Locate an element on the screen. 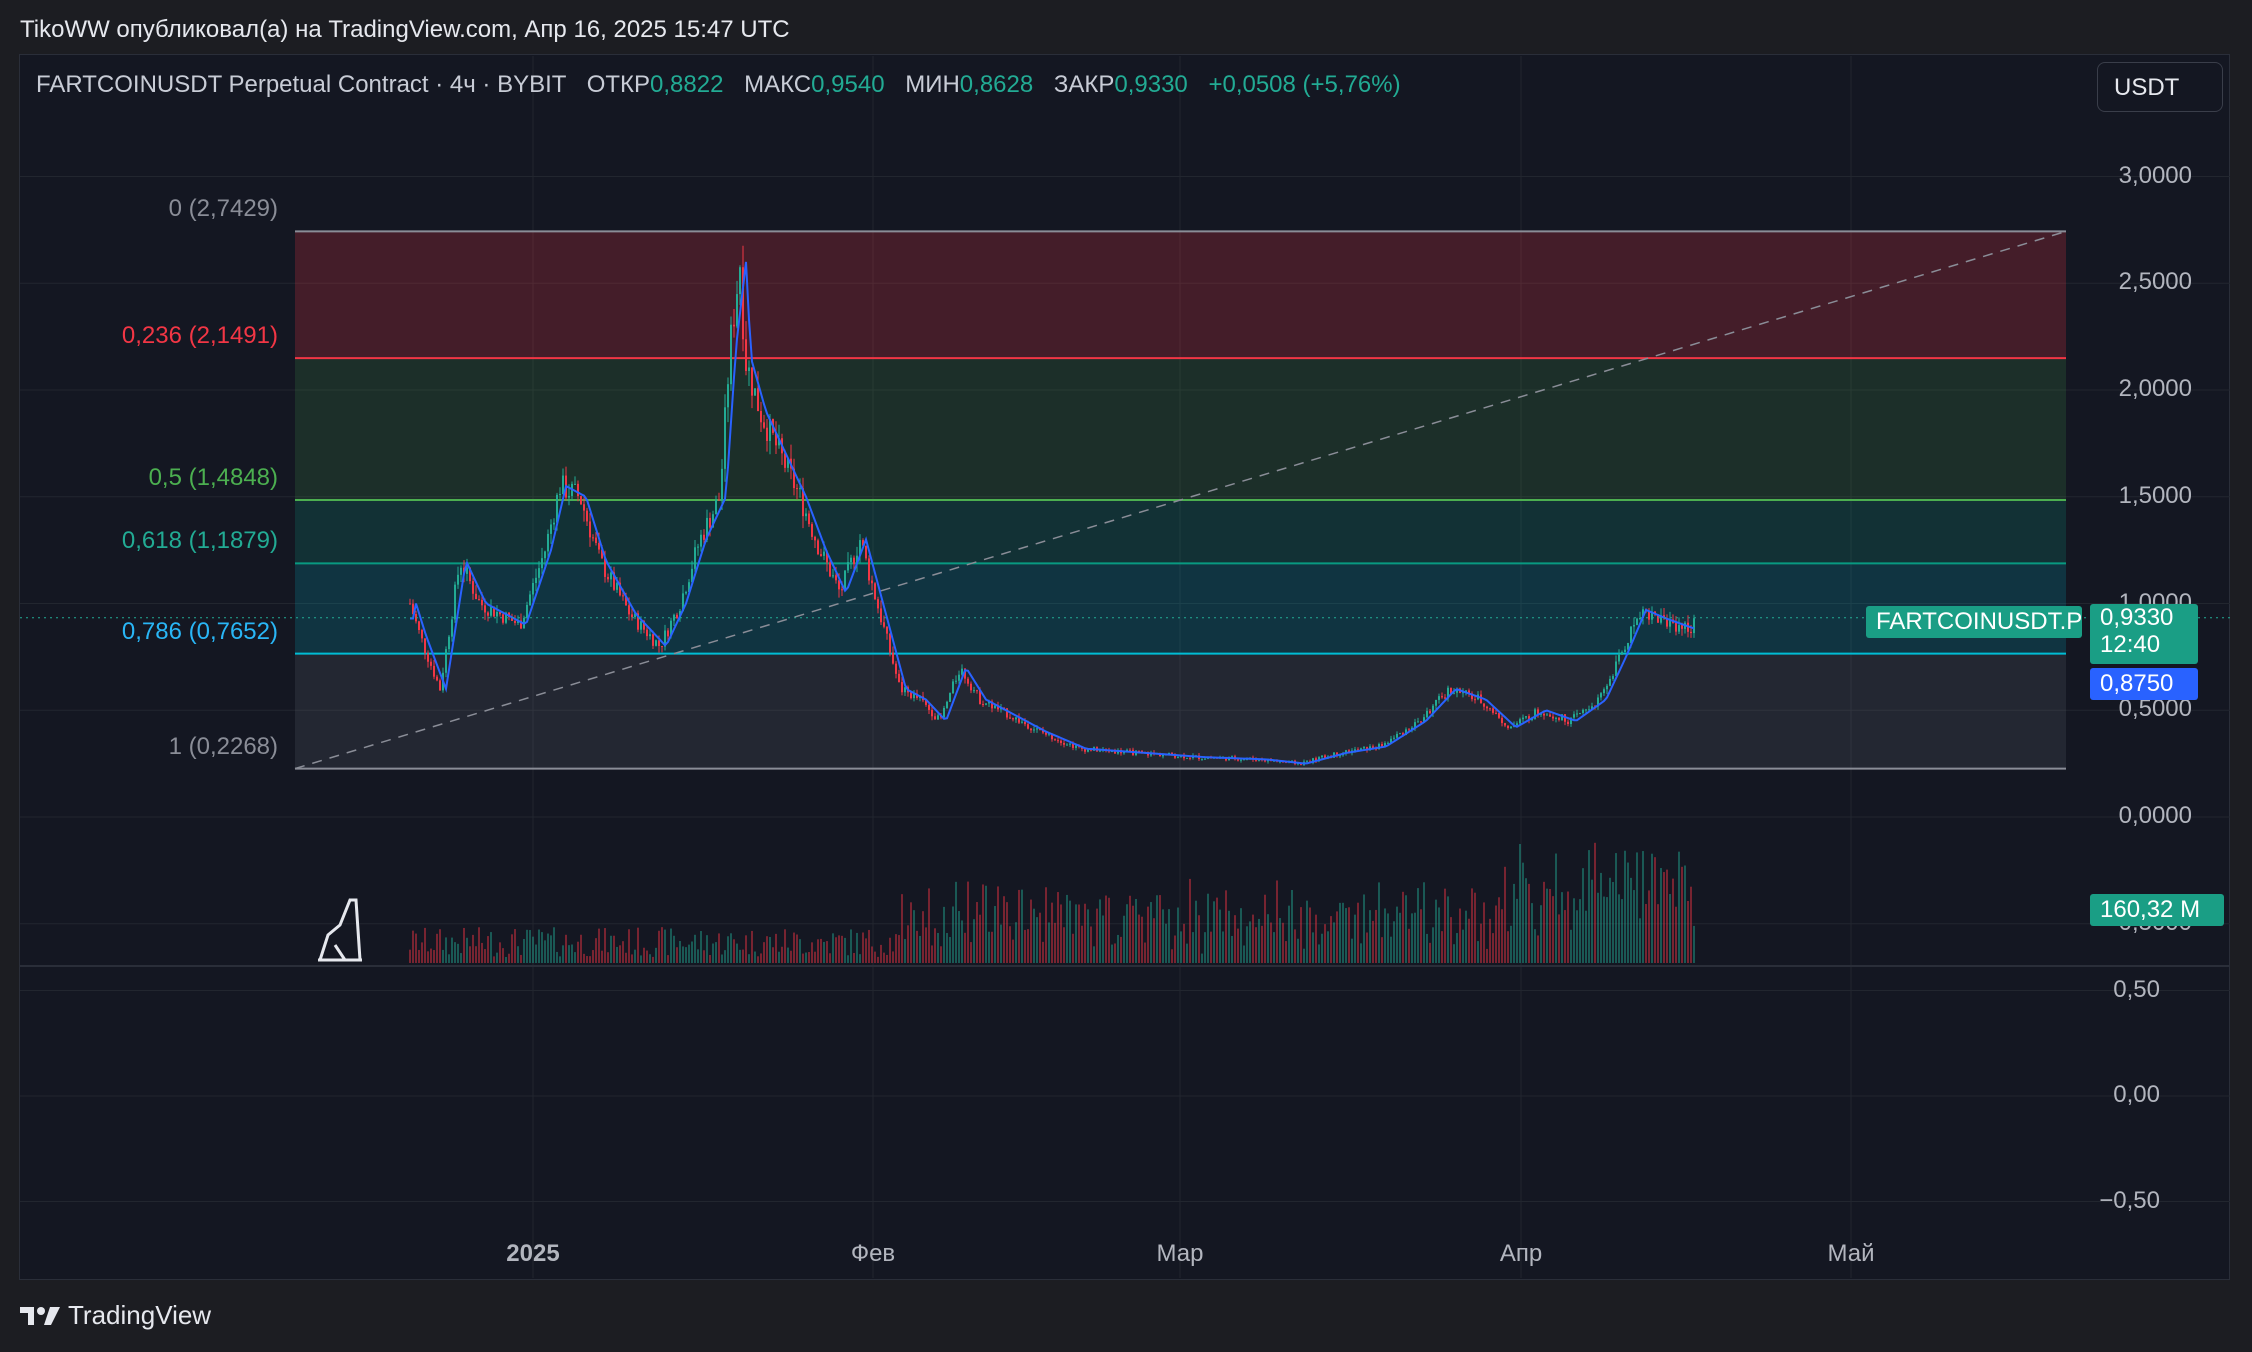  currency-button: USDT is located at coordinates (2160, 87).